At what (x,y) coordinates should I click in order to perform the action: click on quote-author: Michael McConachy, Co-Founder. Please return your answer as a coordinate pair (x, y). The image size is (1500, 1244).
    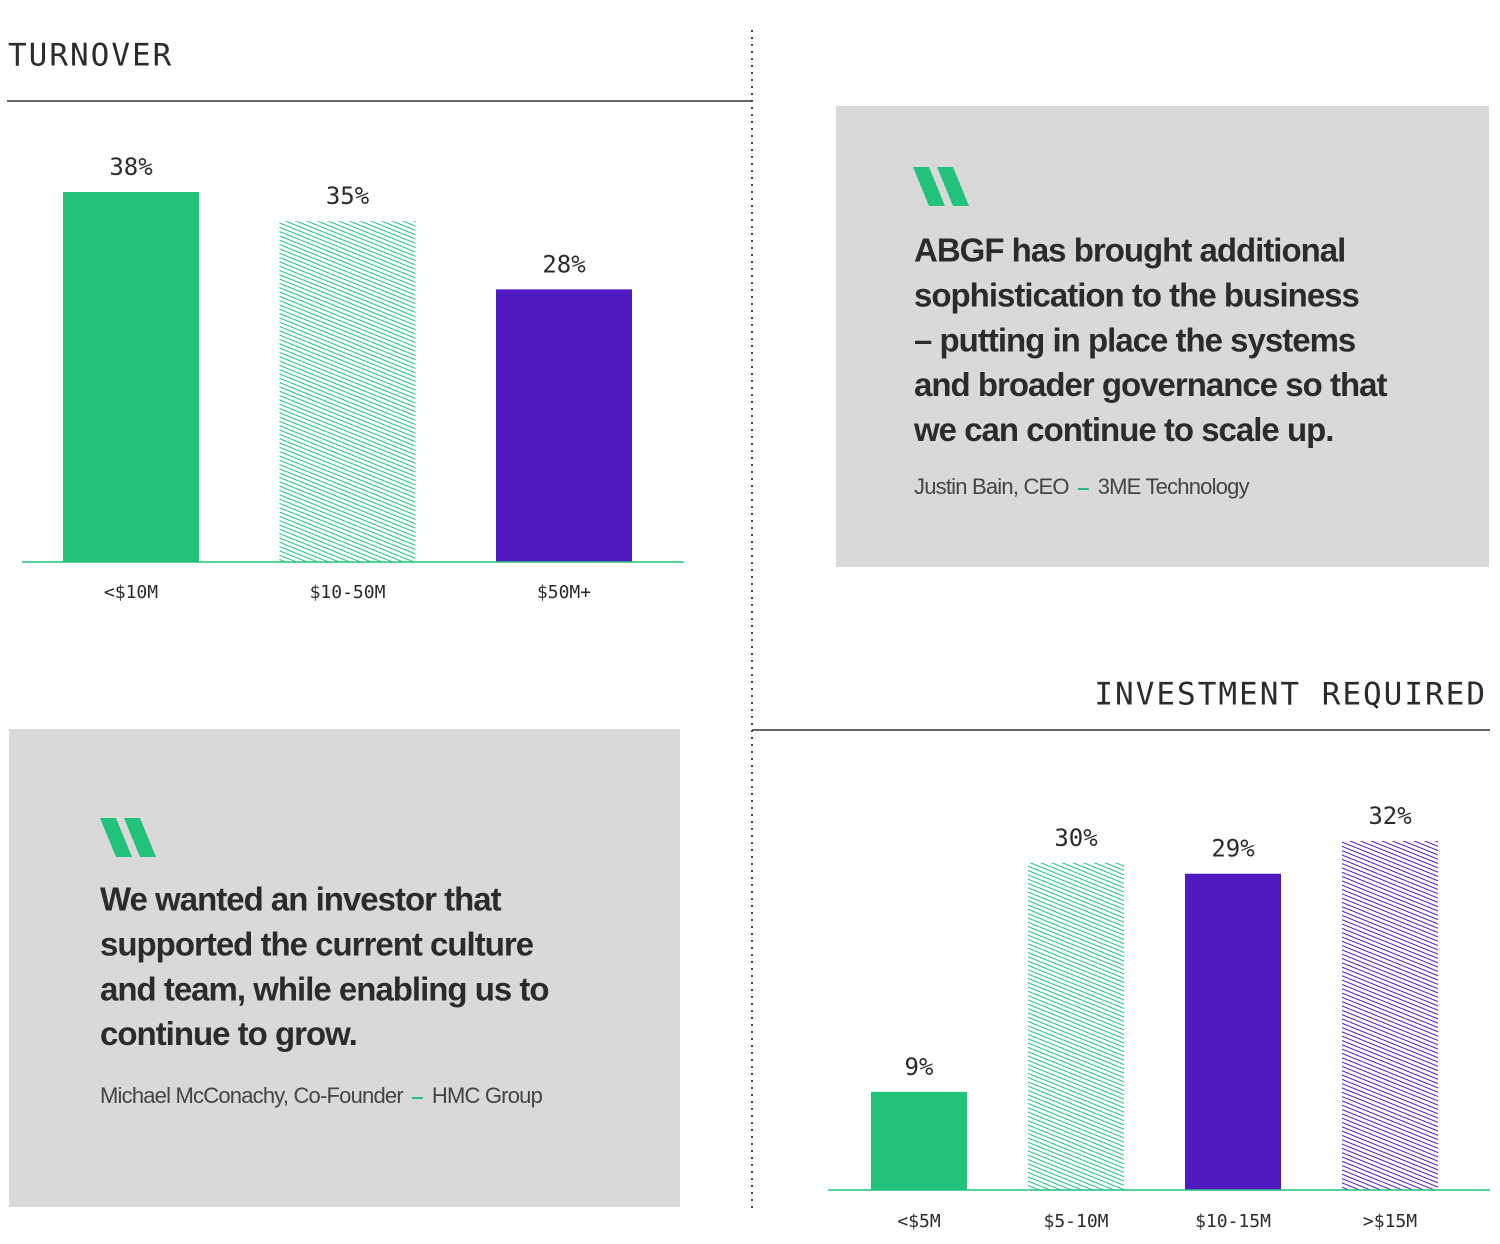
    Looking at the image, I should click on (251, 1095).